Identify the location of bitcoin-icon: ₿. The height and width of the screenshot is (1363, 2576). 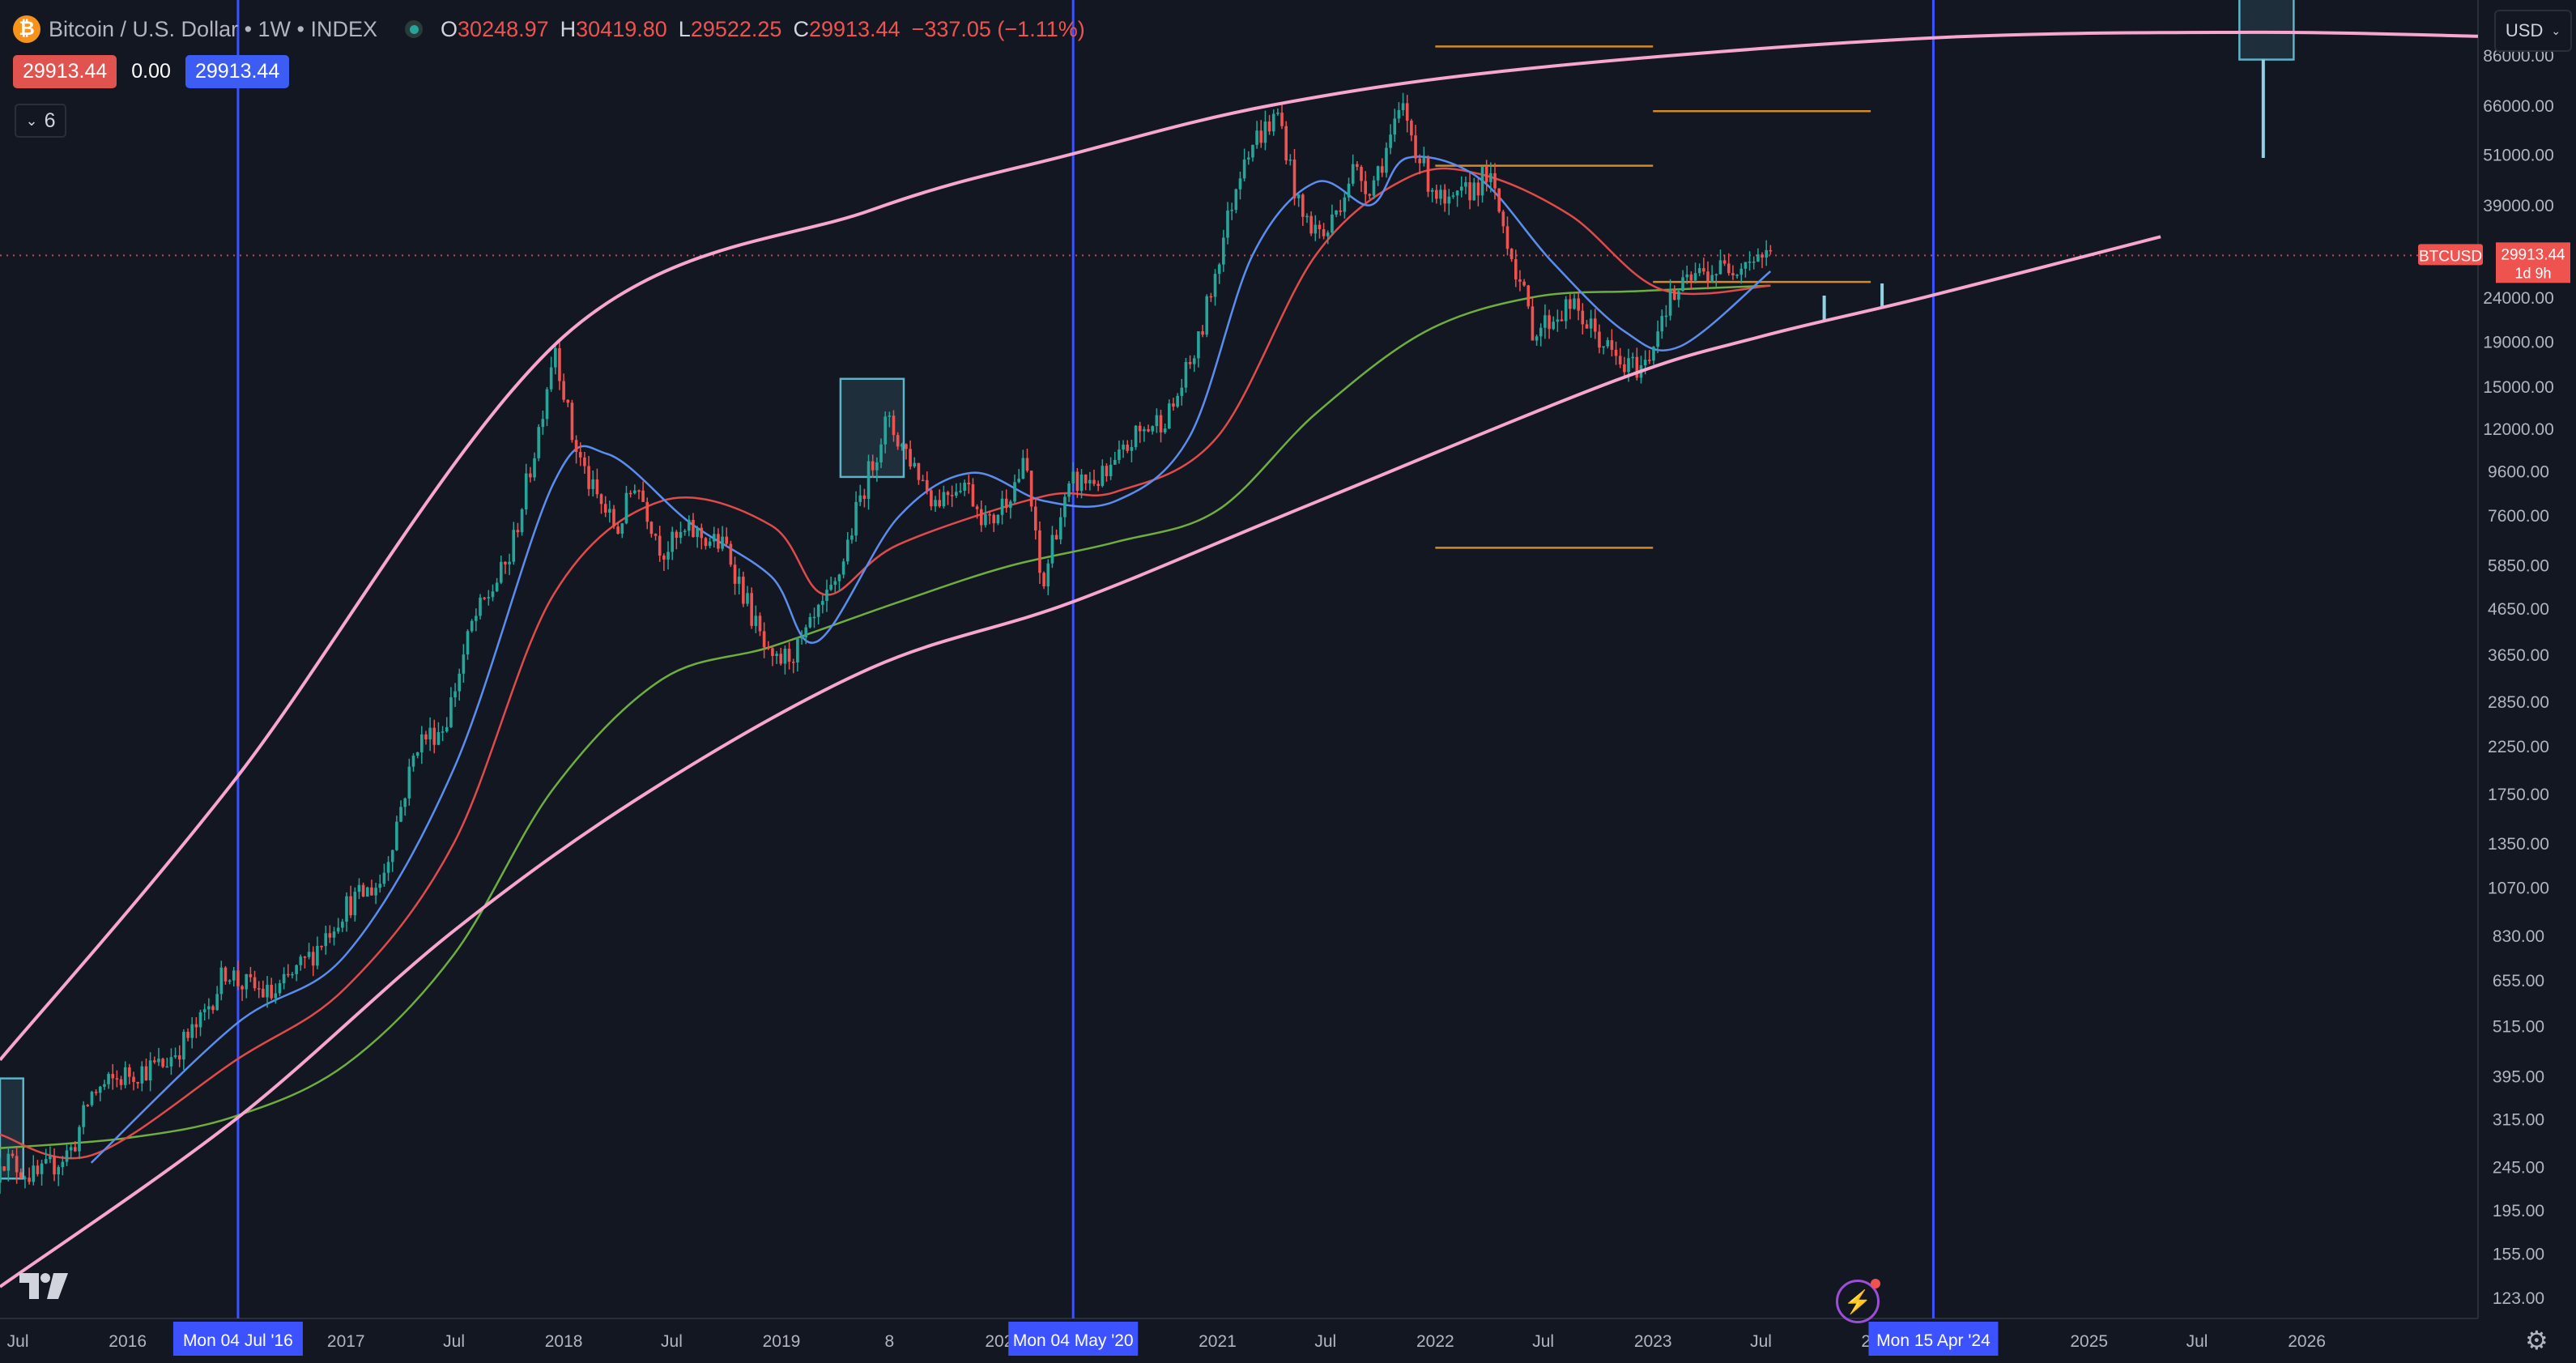
(26, 29).